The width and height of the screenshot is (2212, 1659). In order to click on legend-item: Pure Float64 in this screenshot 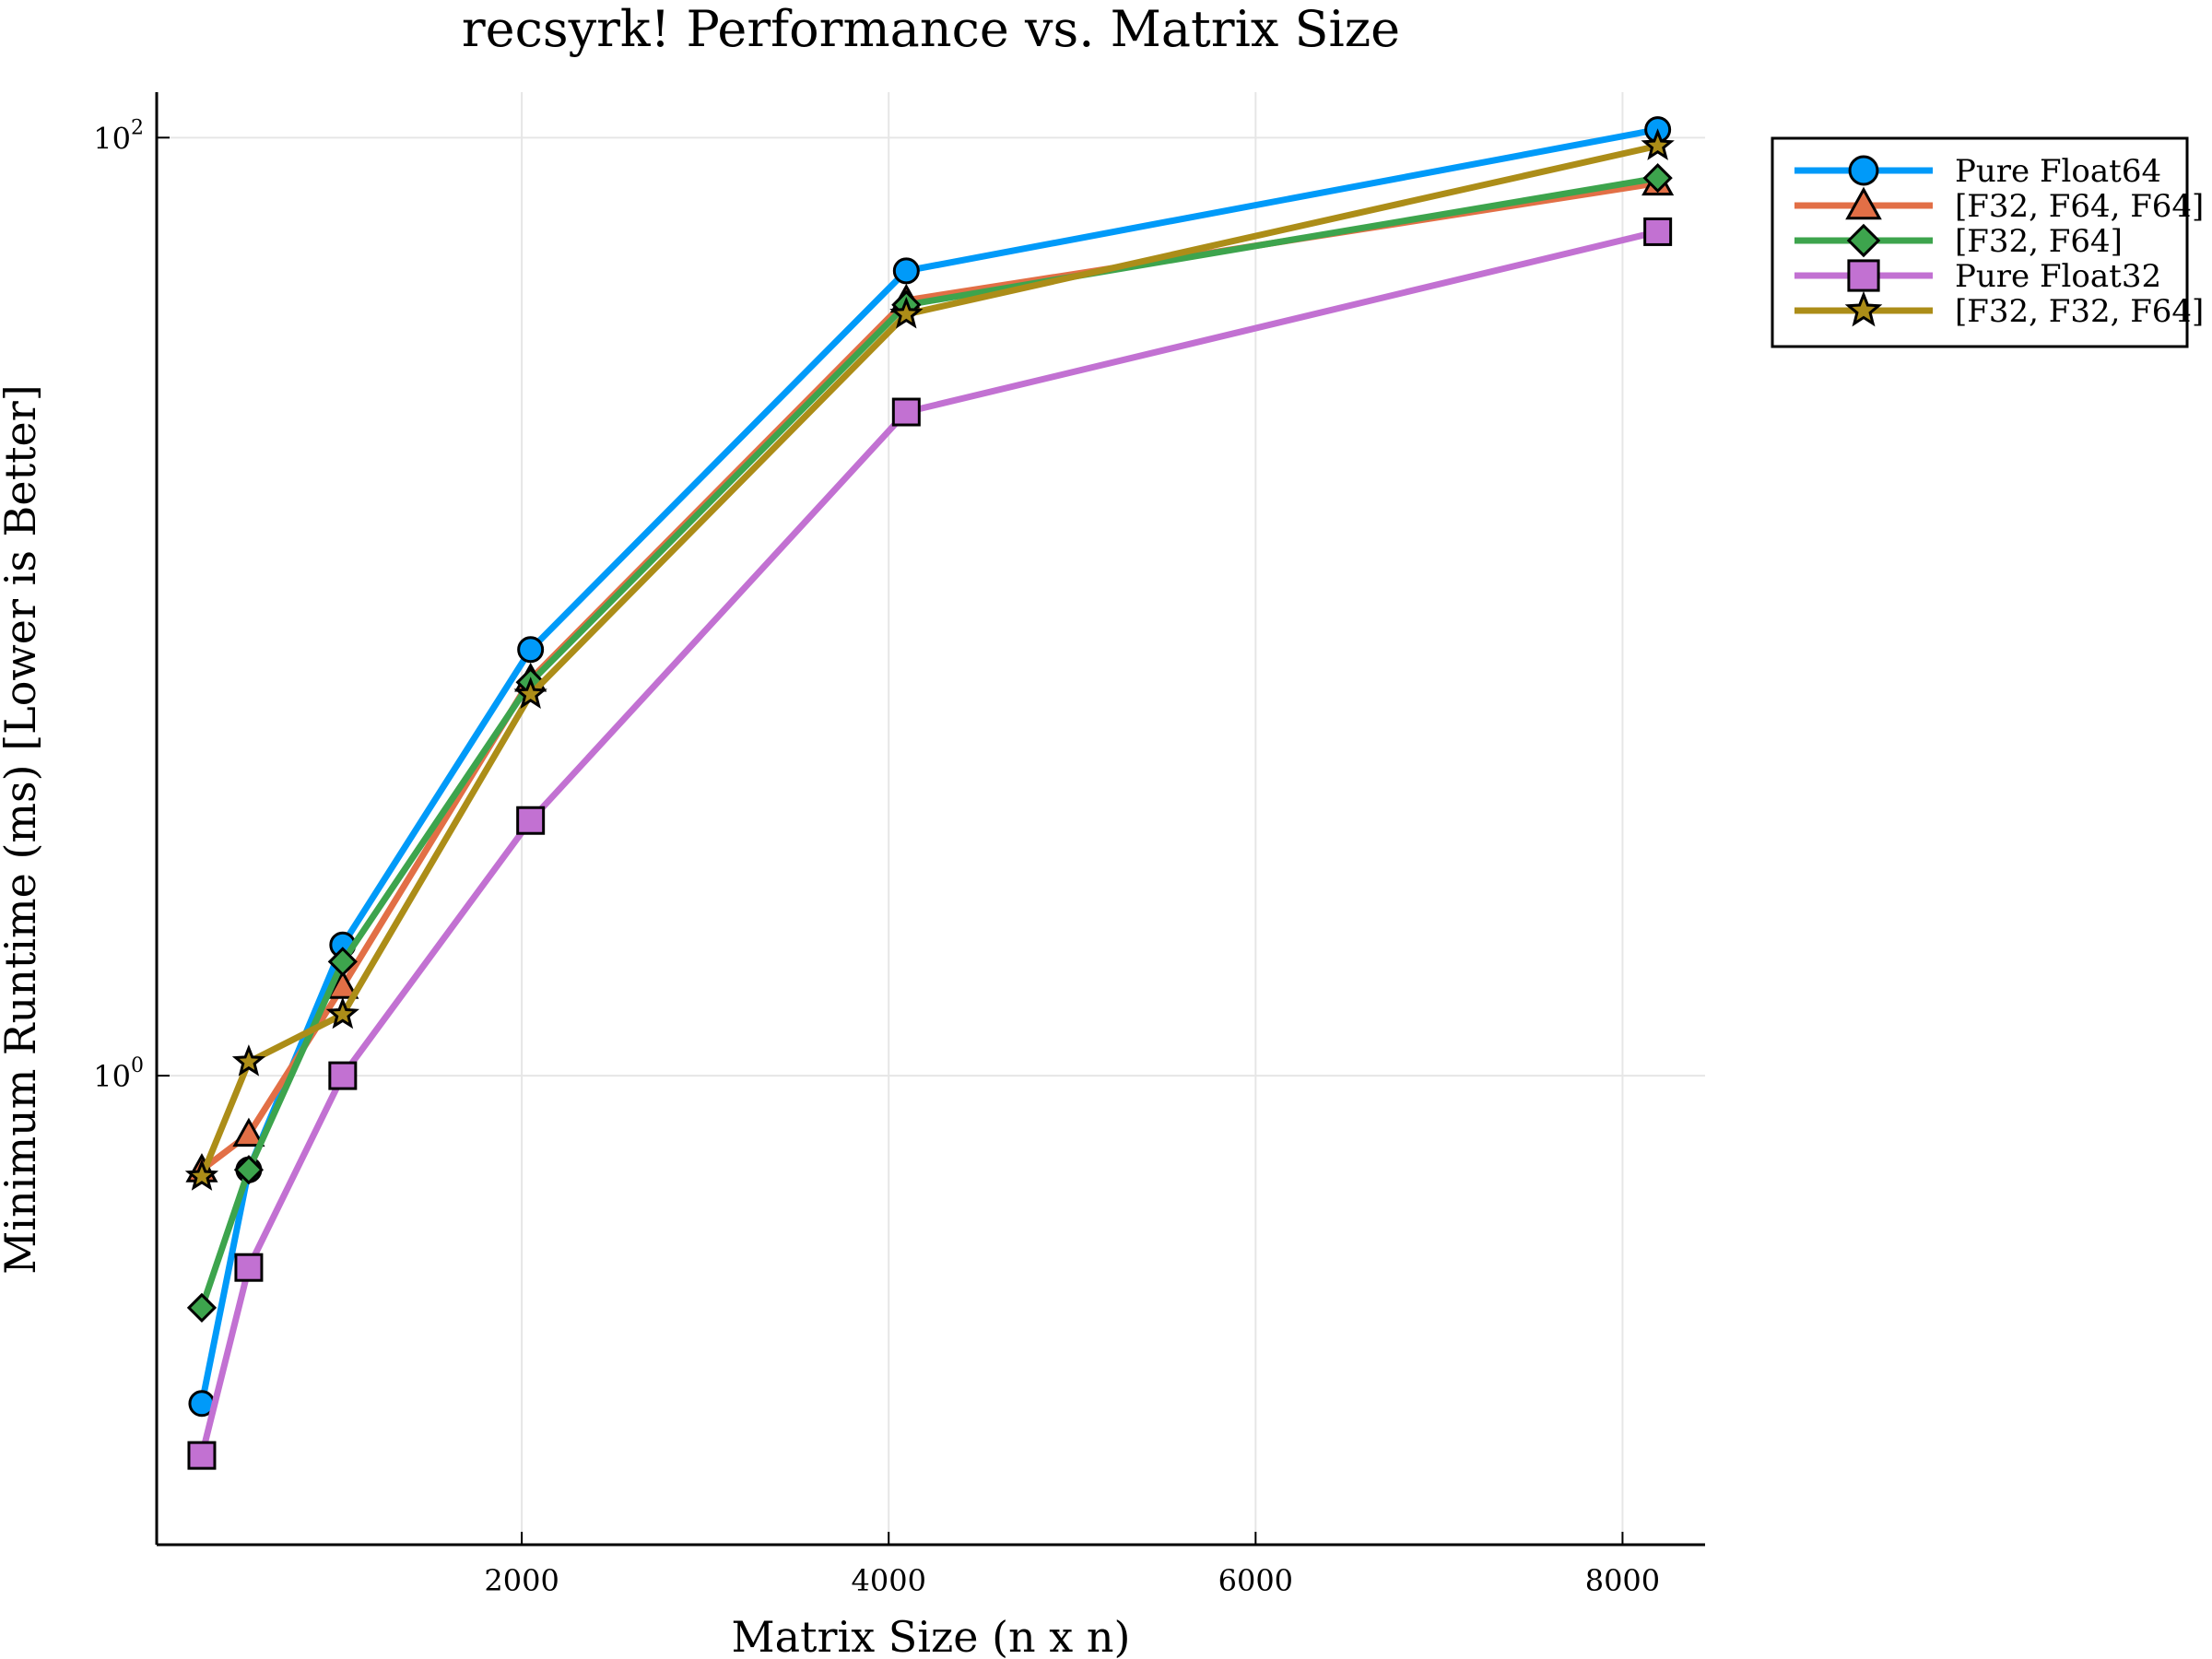, I will do `click(1977, 171)`.